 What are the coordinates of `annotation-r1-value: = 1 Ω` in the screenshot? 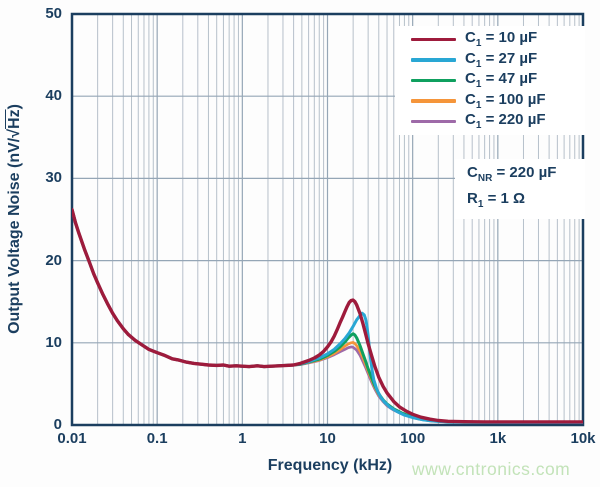 It's located at (504, 198).